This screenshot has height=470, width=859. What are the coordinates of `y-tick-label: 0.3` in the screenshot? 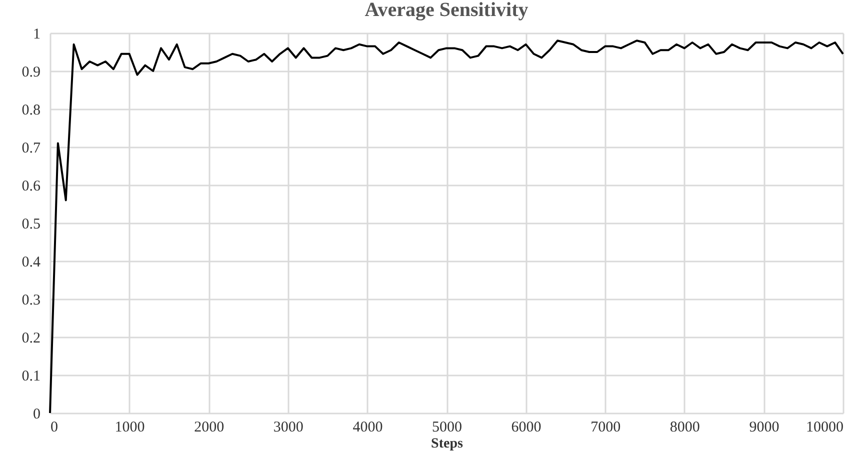 It's located at (31, 300).